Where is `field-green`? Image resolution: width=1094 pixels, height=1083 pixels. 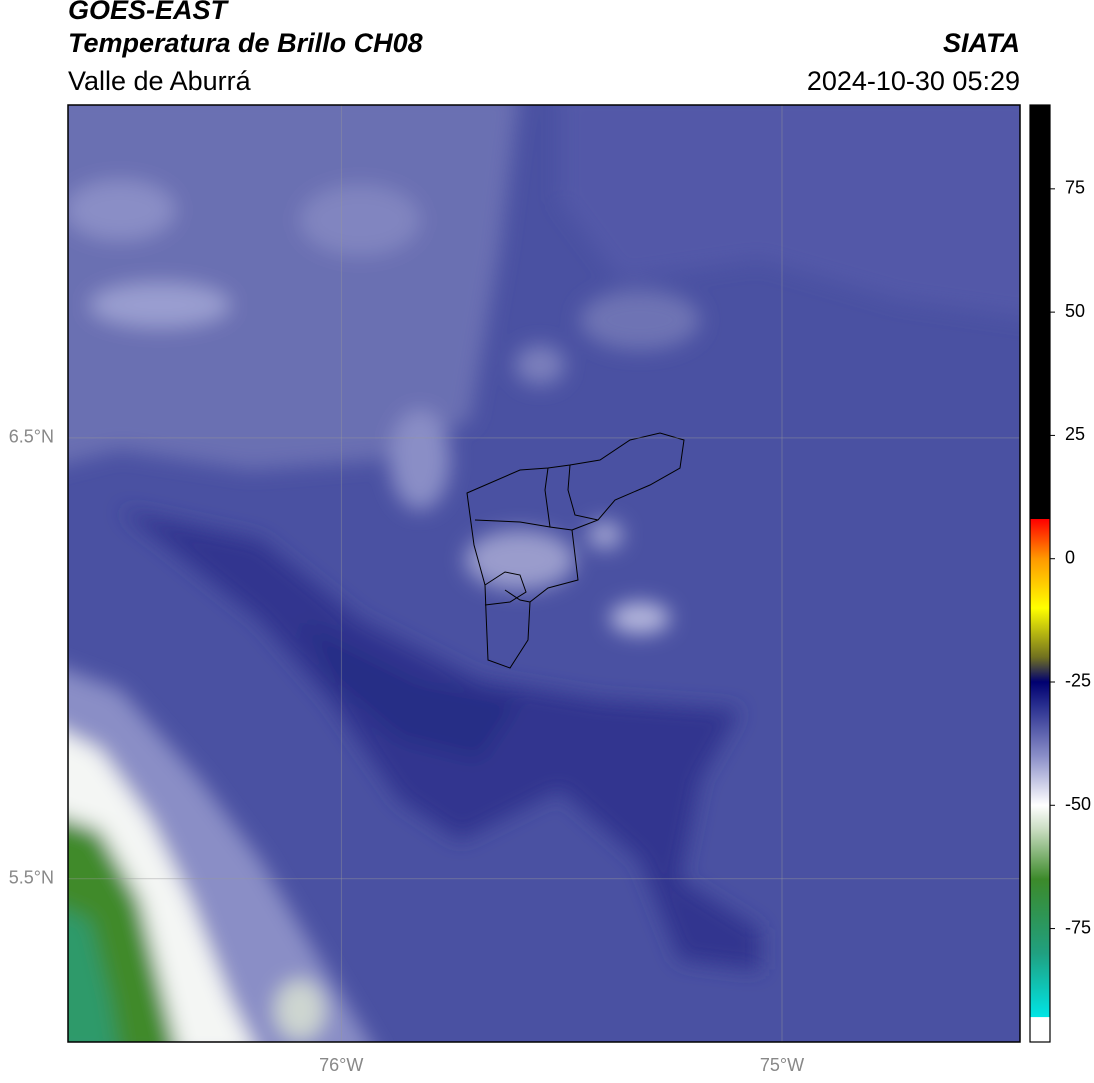 field-green is located at coordinates (92, 976).